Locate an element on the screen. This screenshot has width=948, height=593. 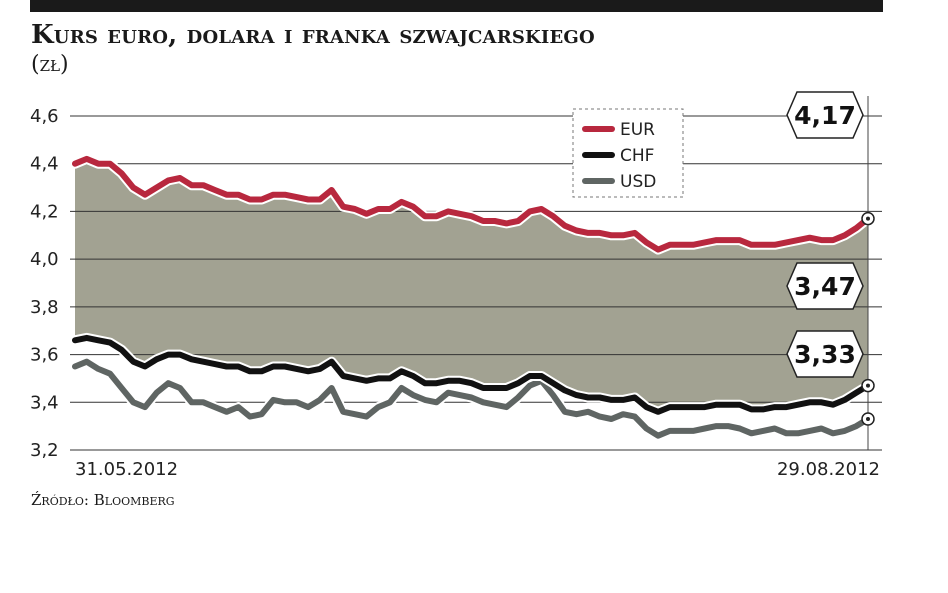
y-tick-label: 3,8 is located at coordinates (44, 307).